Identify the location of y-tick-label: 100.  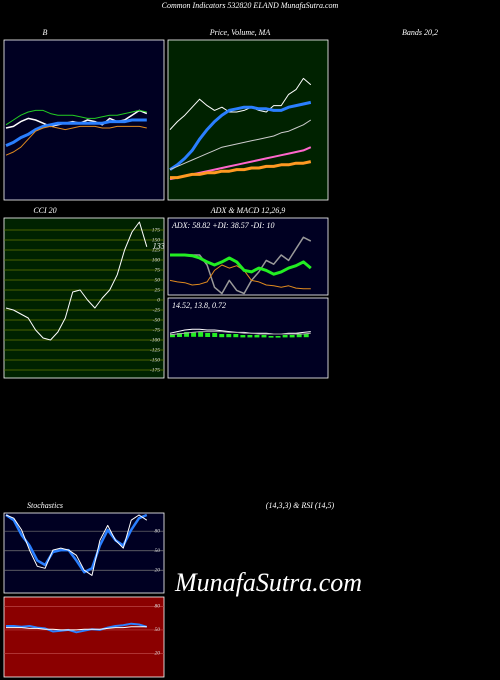
(156, 260).